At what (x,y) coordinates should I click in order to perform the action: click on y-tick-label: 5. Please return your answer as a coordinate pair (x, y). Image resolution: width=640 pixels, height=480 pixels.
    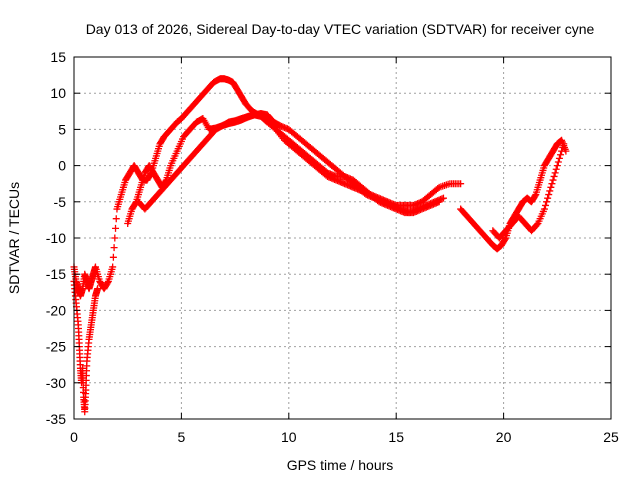
    Looking at the image, I should click on (62, 129).